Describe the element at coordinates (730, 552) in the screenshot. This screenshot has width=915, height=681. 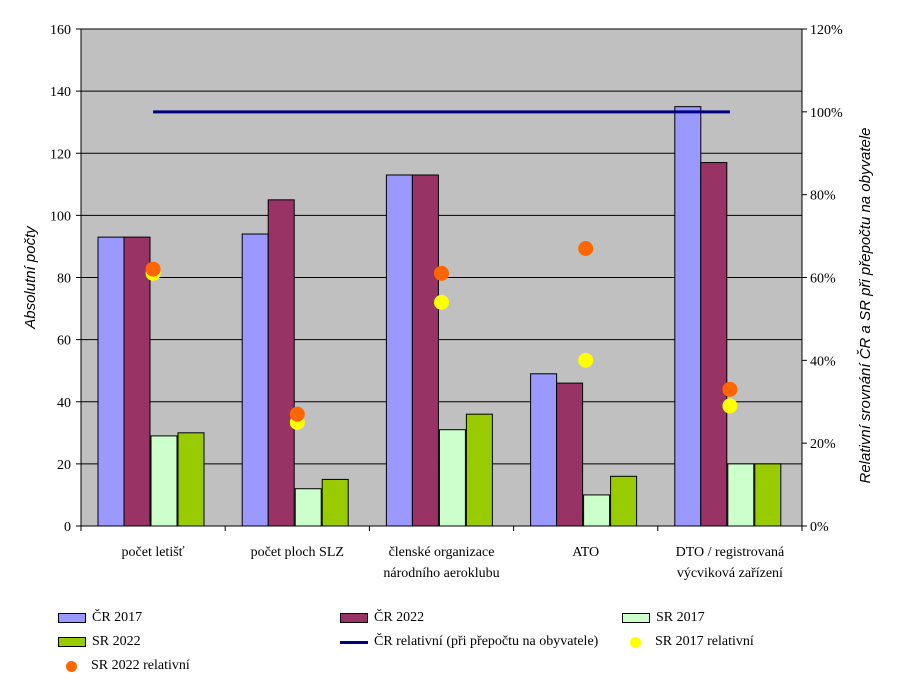
I see `x-tick-label: DTO / registrovaná` at that location.